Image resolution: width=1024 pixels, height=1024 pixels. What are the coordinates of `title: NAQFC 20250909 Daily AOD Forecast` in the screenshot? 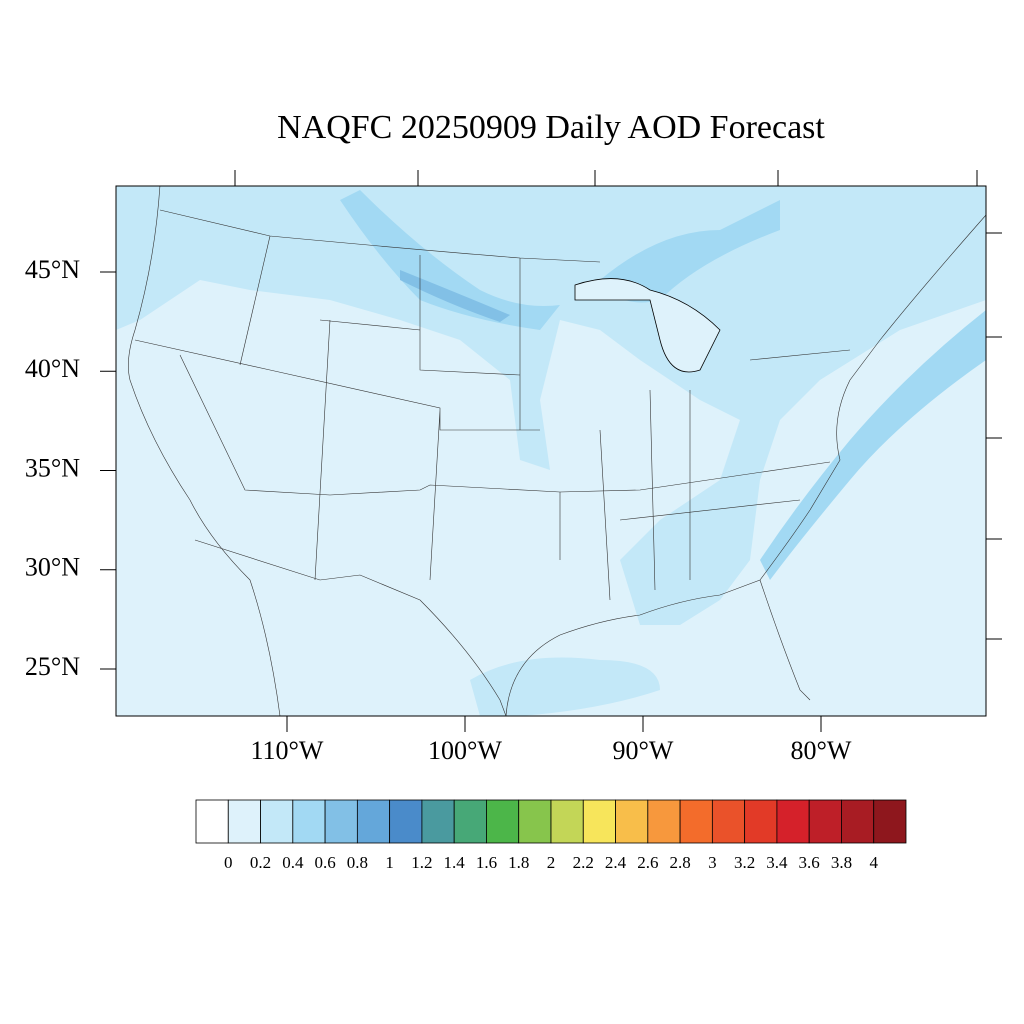 It's located at (551, 127).